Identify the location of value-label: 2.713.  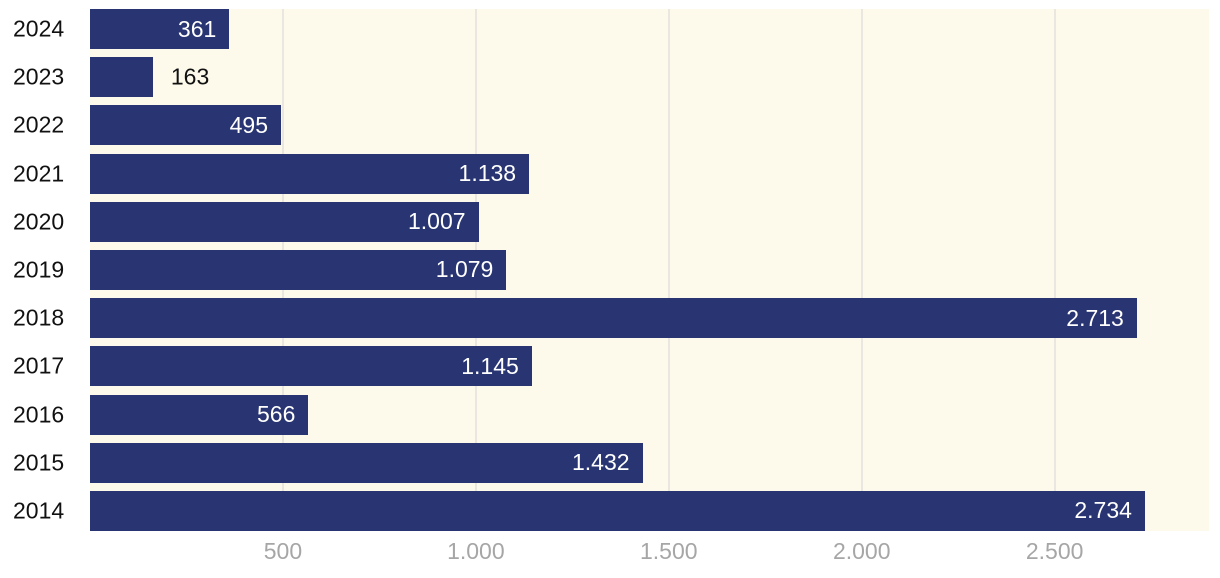
(1095, 317).